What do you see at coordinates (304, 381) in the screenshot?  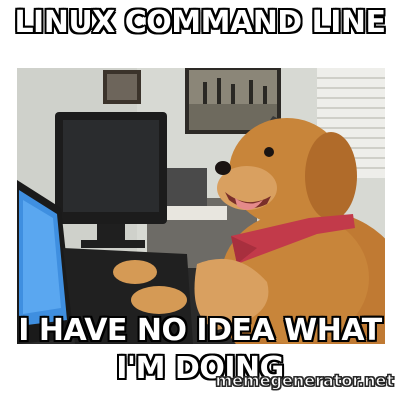 I see `watermark: memegenerator.net` at bounding box center [304, 381].